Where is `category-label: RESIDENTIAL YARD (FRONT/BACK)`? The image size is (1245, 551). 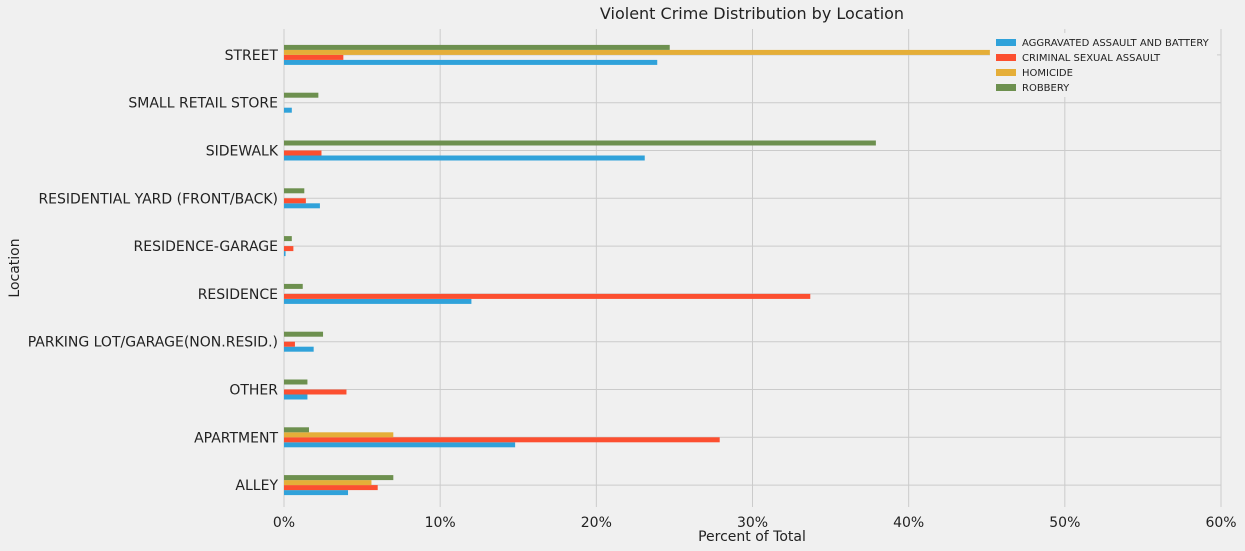
category-label: RESIDENTIAL YARD (FRONT/BACK) is located at coordinates (158, 199).